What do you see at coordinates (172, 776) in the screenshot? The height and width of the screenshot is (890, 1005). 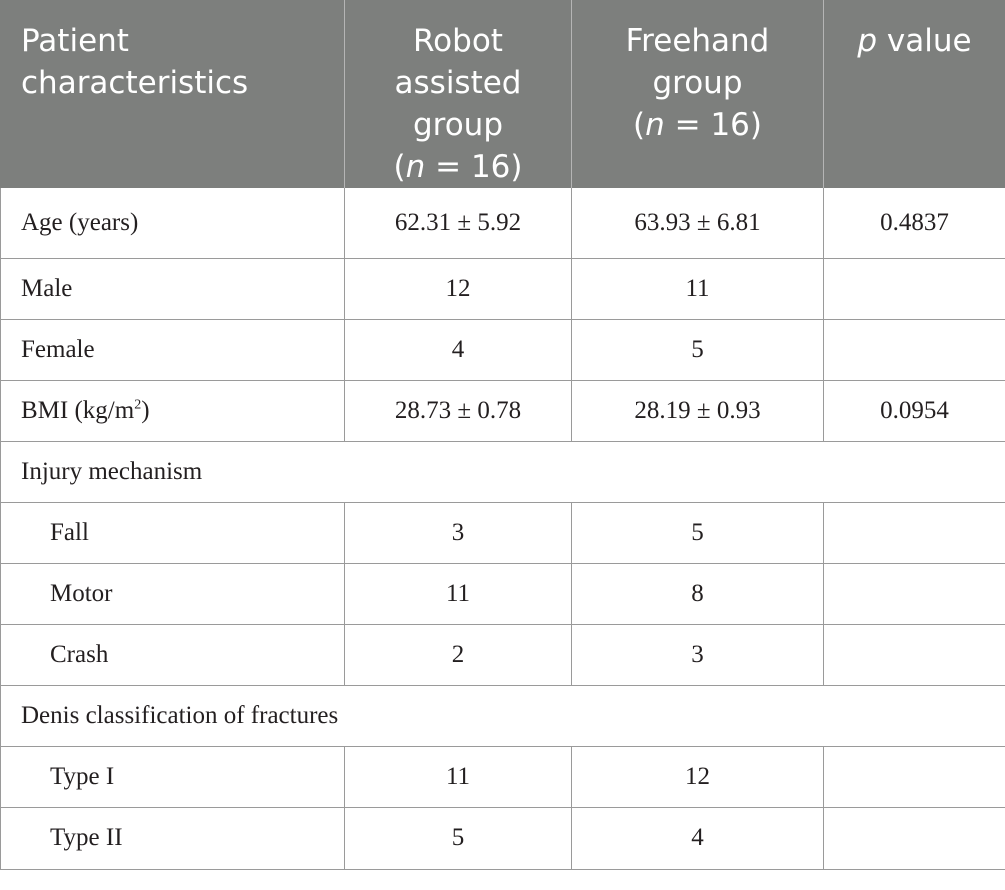 I see `row-label: Type I` at bounding box center [172, 776].